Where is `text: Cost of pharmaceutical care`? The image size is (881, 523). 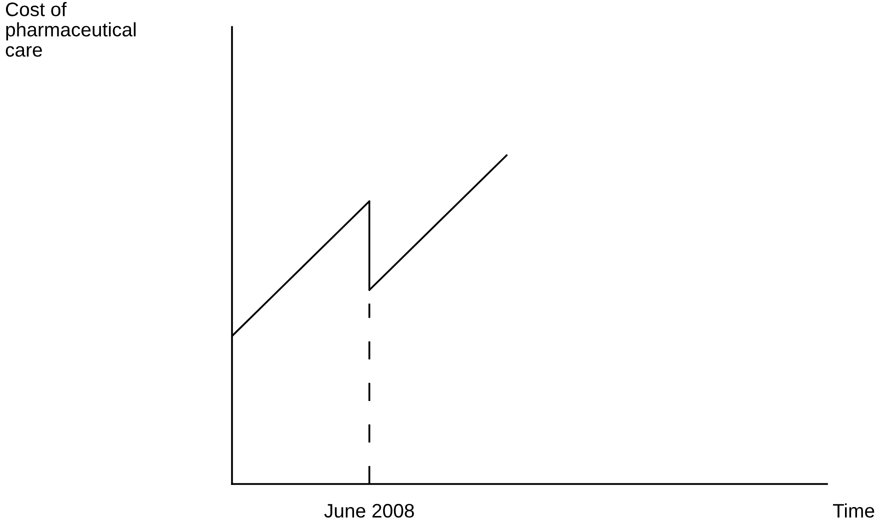 text: Cost of pharmaceutical care is located at coordinates (71, 29).